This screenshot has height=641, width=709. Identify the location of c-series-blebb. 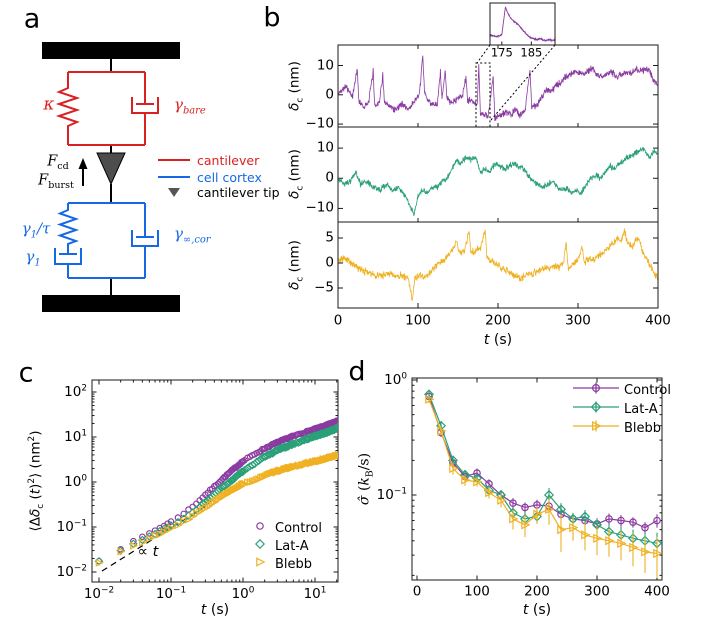
(216, 508).